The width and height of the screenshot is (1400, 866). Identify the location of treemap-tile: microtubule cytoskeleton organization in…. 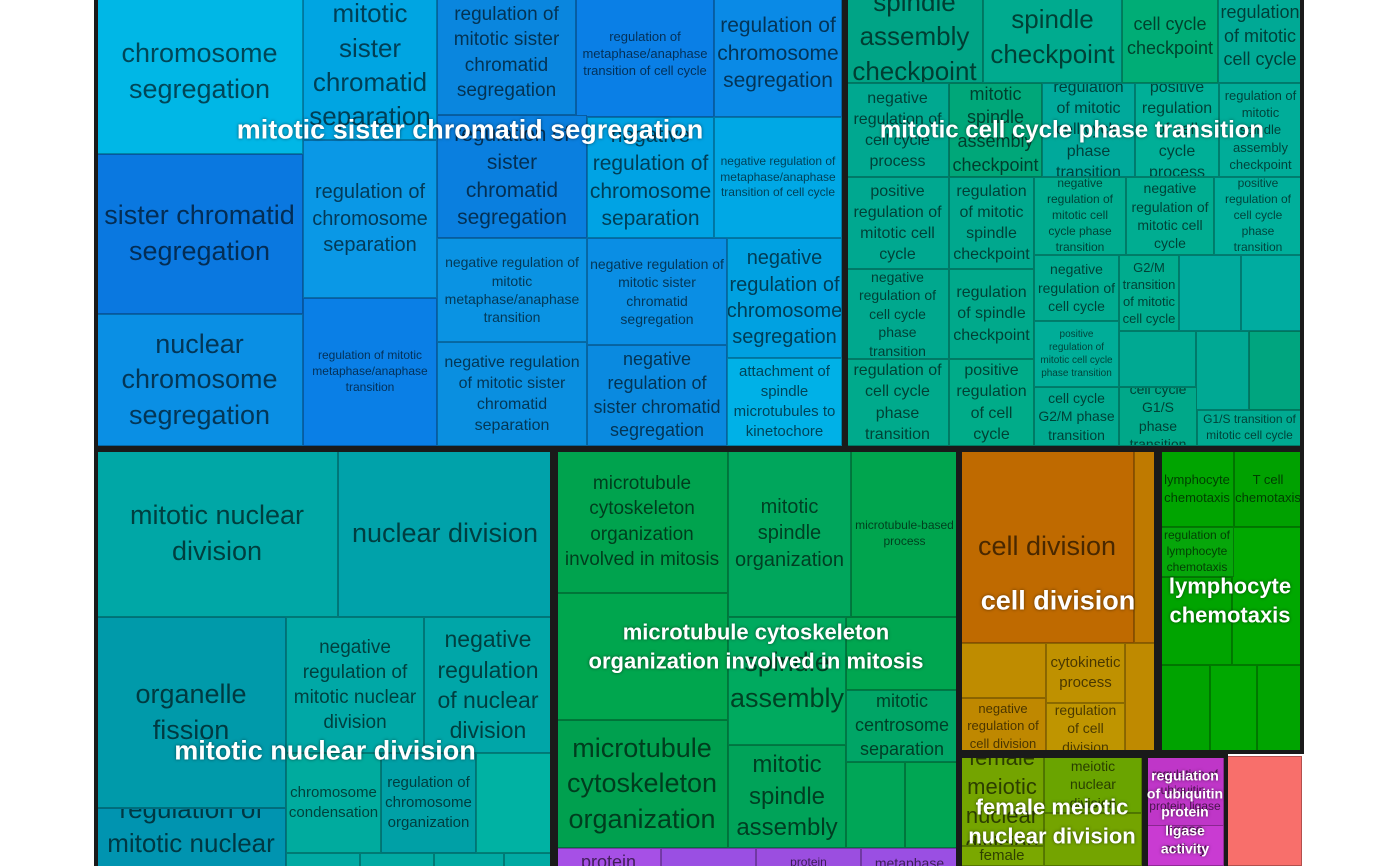
(642, 521).